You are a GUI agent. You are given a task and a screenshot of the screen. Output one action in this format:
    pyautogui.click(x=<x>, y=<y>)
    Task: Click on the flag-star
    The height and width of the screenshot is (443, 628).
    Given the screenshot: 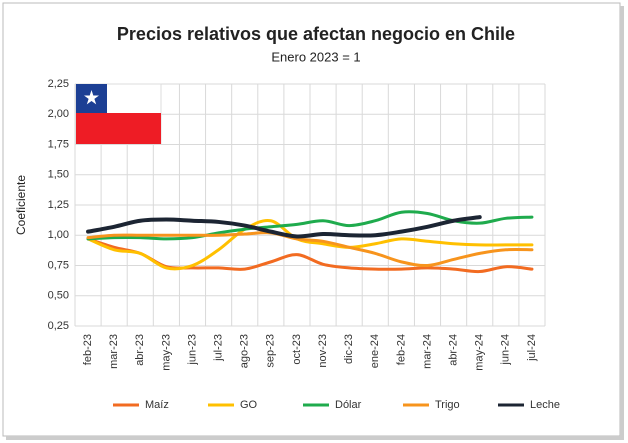 What is the action you would take?
    pyautogui.click(x=91, y=97)
    